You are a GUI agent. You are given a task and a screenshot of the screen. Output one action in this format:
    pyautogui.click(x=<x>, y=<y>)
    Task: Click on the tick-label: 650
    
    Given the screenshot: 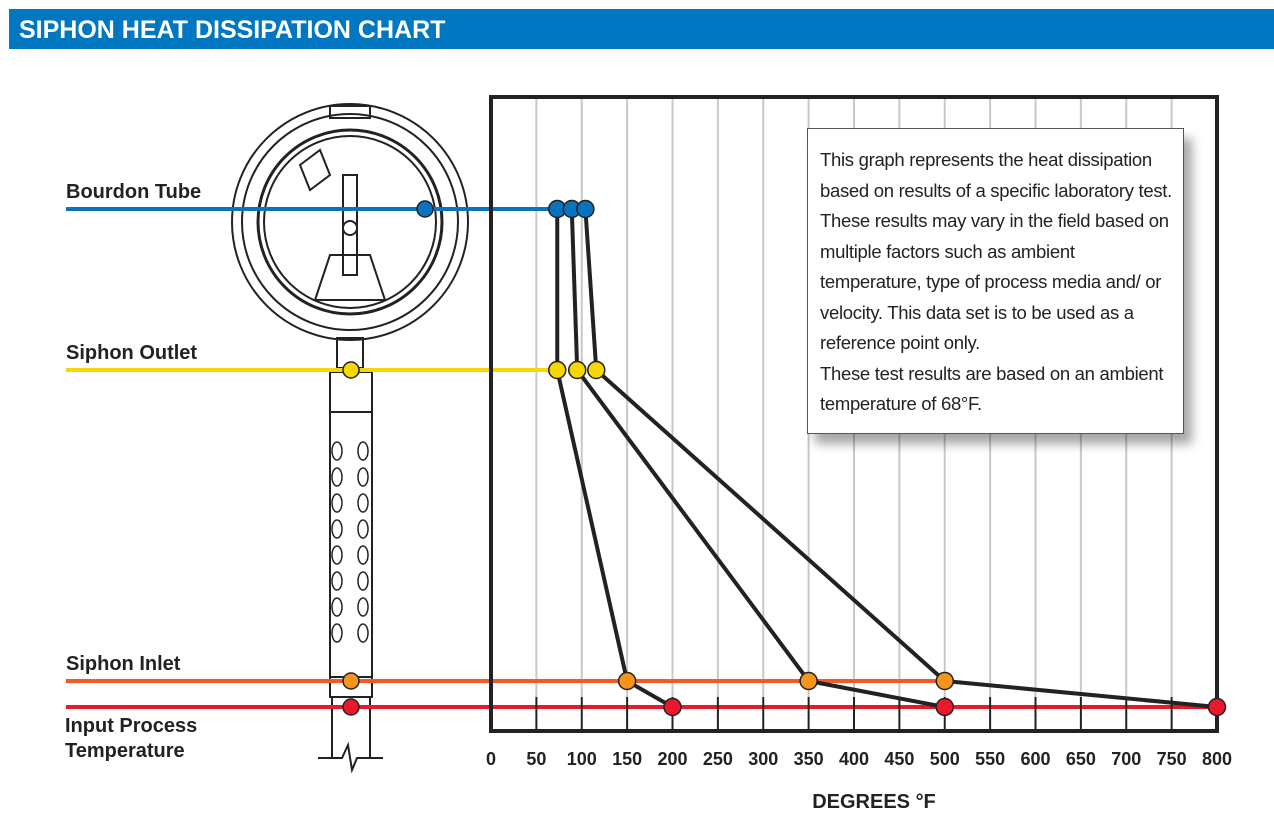 What is the action you would take?
    pyautogui.click(x=1081, y=759)
    